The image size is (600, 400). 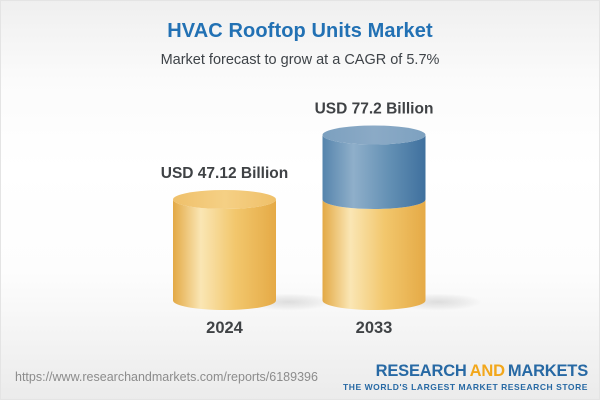 What do you see at coordinates (225, 328) in the screenshot?
I see `bar-category-label: 2024` at bounding box center [225, 328].